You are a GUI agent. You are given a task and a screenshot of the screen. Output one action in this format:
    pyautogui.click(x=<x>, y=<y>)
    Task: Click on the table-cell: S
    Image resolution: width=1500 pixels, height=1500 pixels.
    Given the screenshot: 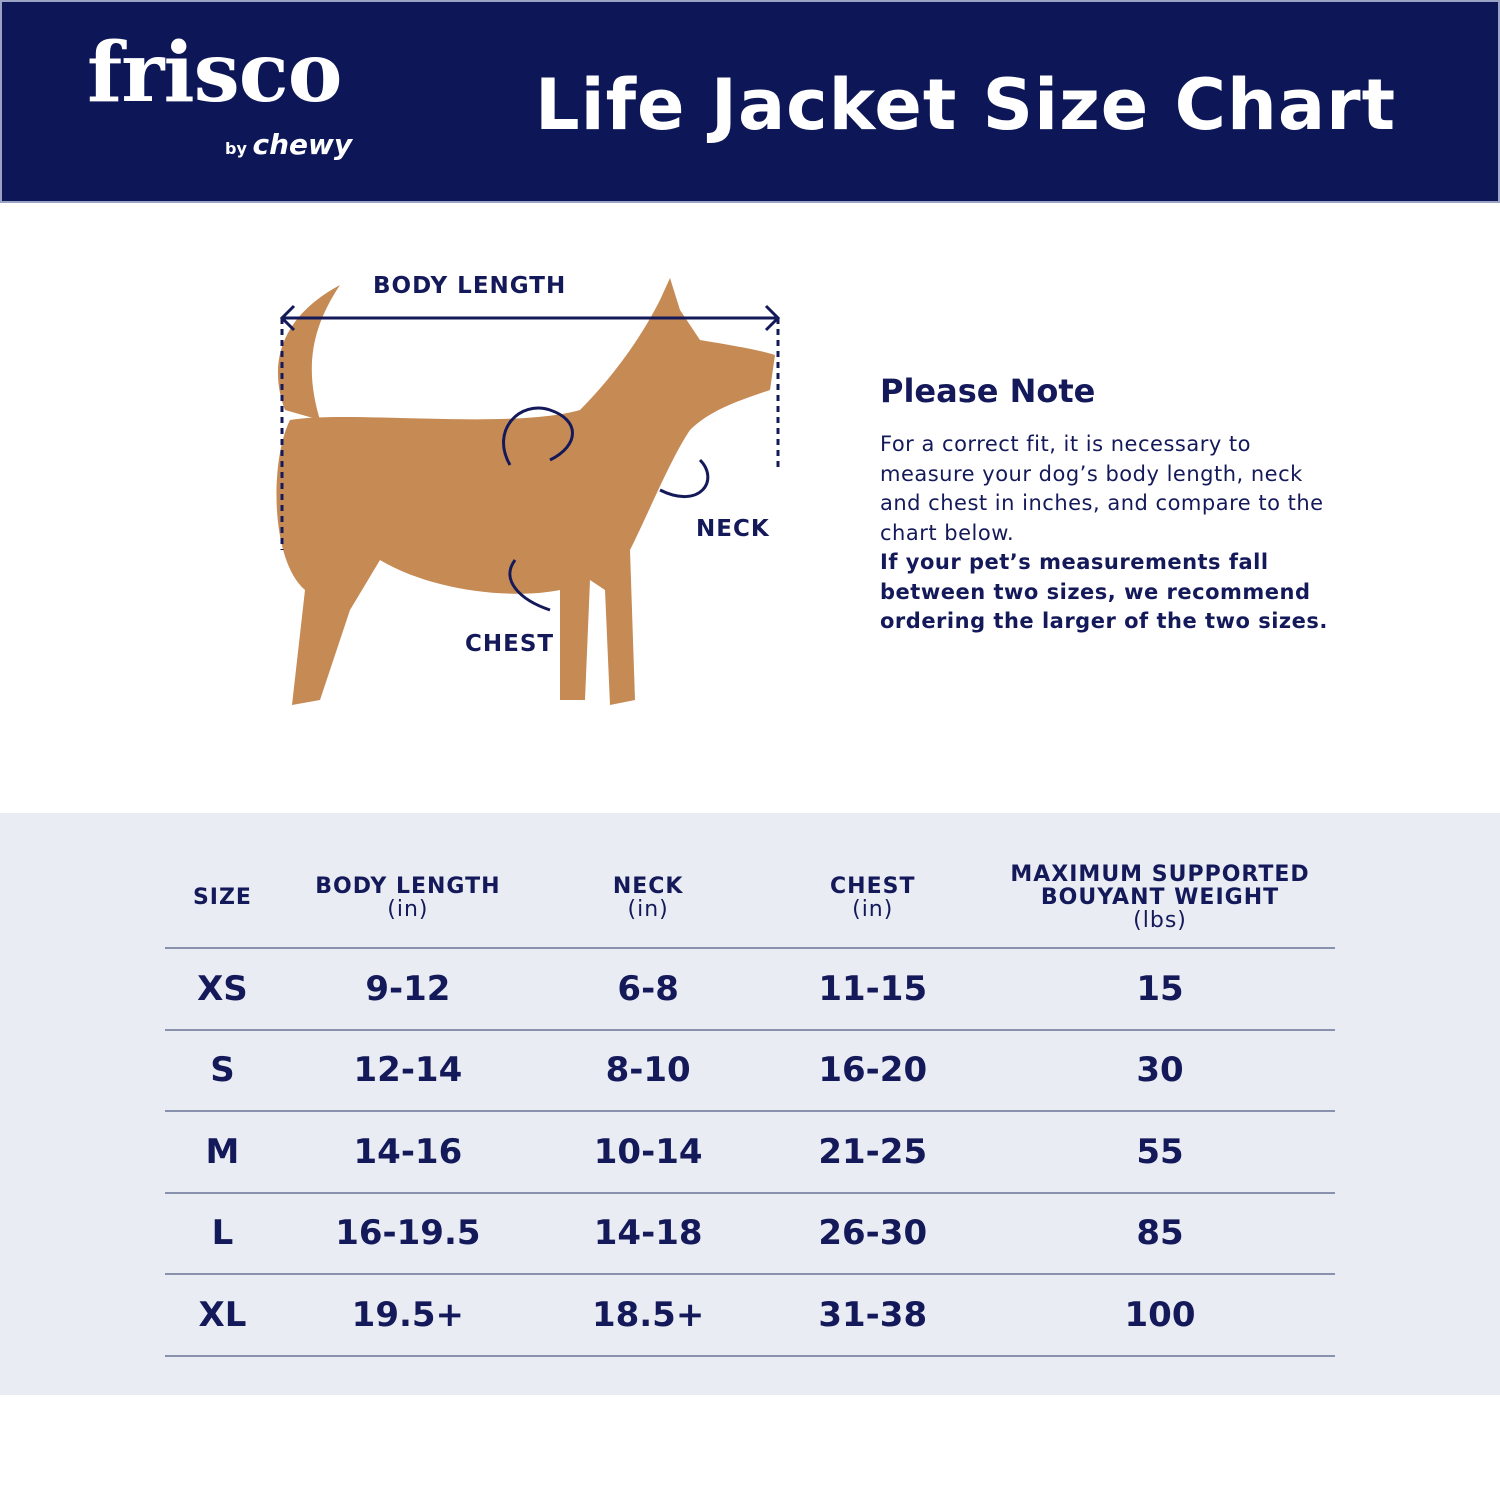 What is the action you would take?
    pyautogui.click(x=222, y=1070)
    